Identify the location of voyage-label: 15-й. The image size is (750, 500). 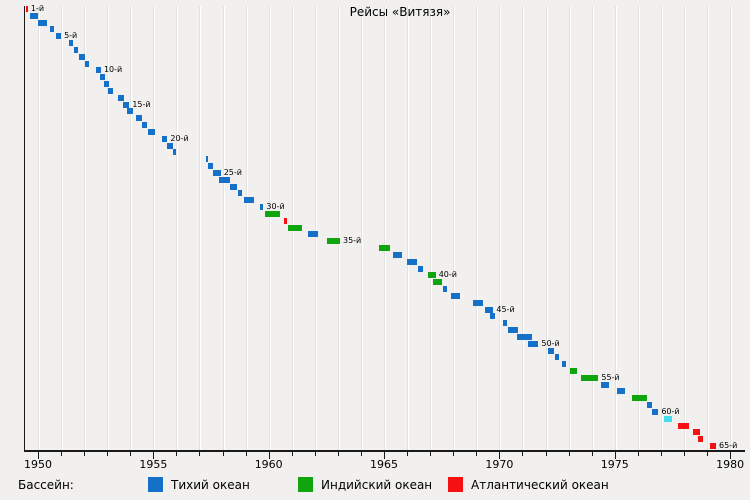
(141, 104).